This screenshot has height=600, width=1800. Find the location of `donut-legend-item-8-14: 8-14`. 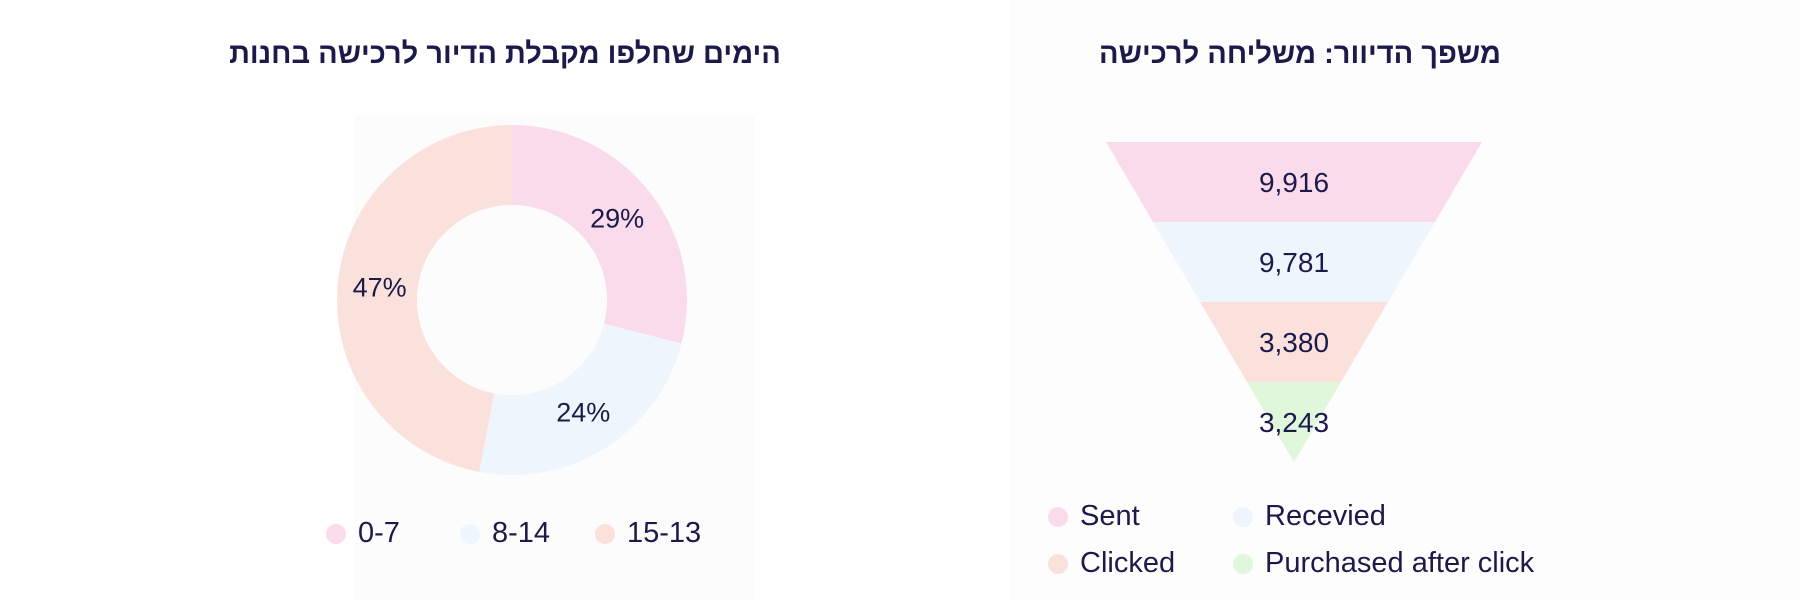

donut-legend-item-8-14: 8-14 is located at coordinates (505, 533).